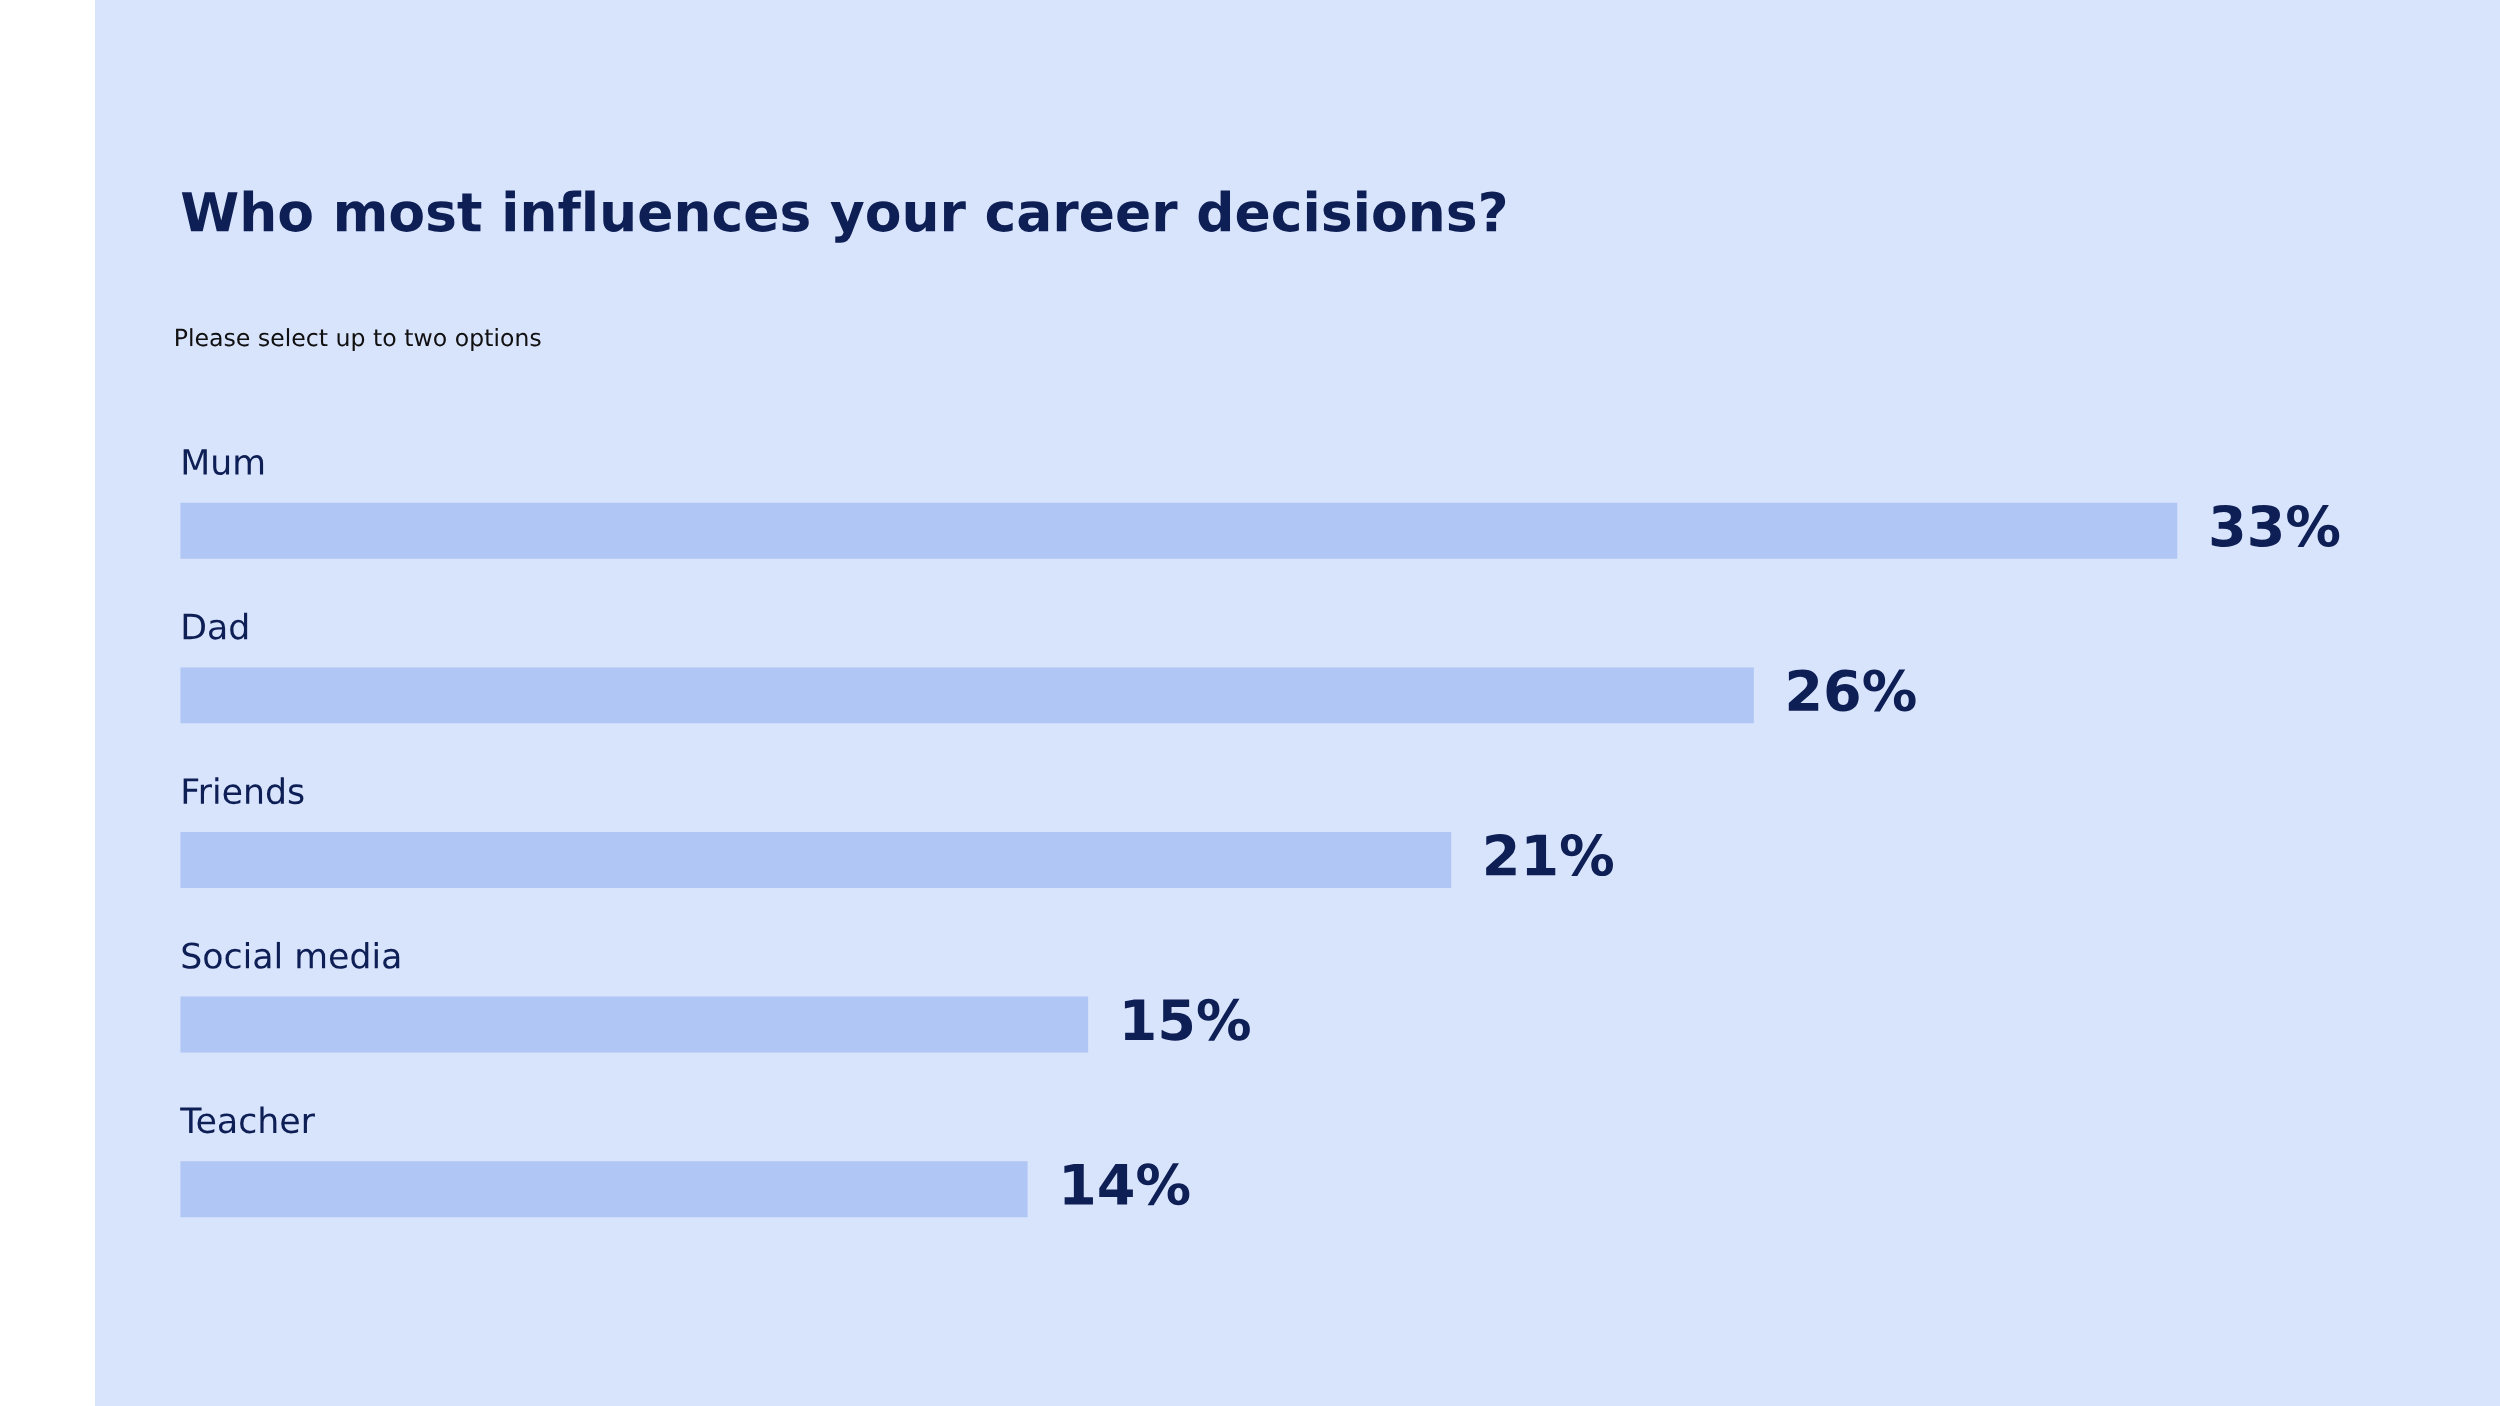 Image resolution: width=2500 pixels, height=1406 pixels. I want to click on y-tick-label: Social media, so click(291, 955).